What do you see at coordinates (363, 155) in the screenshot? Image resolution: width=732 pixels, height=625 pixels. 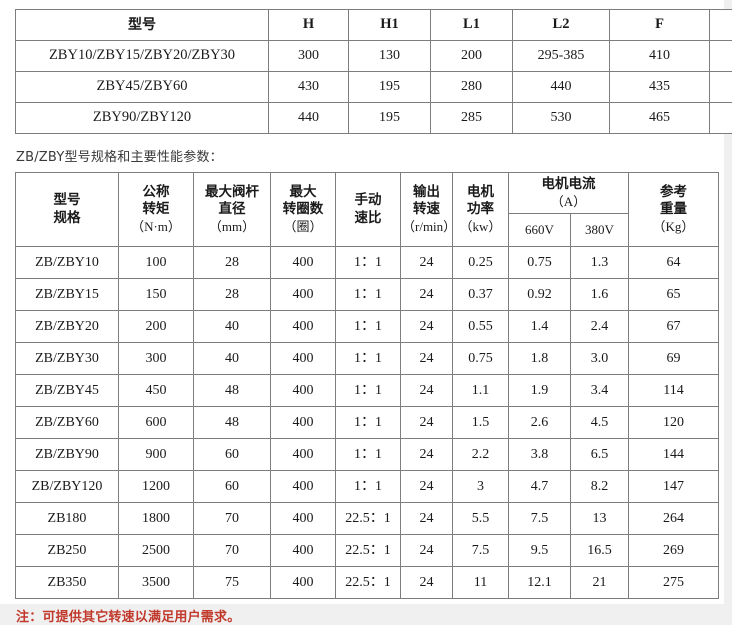 I see `section-title: ZB/ZBY型号规格和主要性能参数：` at bounding box center [363, 155].